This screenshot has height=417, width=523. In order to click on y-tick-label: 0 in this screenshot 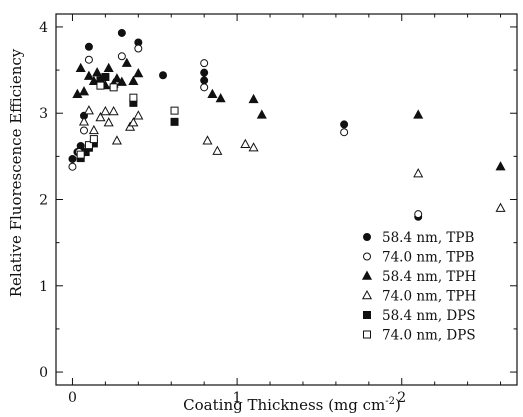, I will do `click(43, 373)`.